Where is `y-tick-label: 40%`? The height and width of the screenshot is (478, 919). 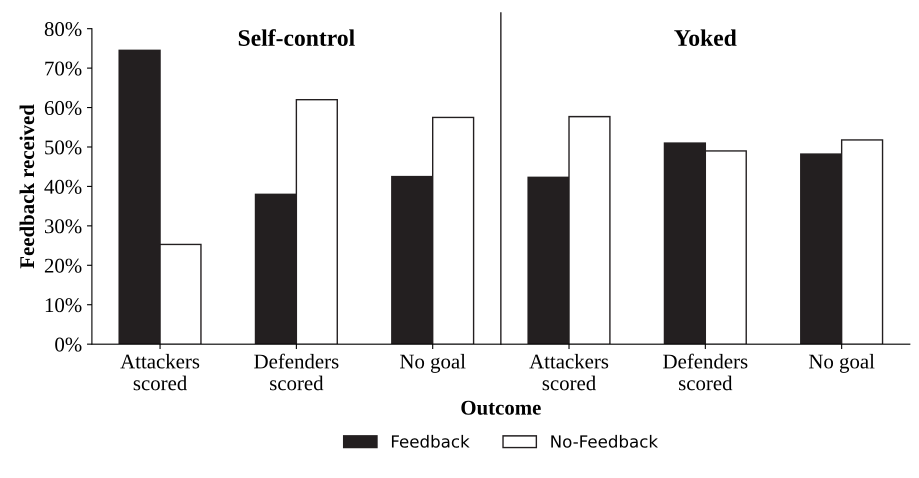 y-tick-label: 40% is located at coordinates (63, 187).